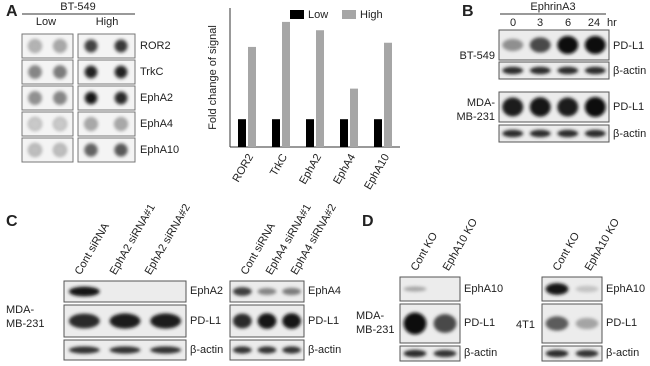 This screenshot has height=366, width=650. Describe the element at coordinates (552, 7) in the screenshot. I see `treatment-label: EphrinA3` at that location.